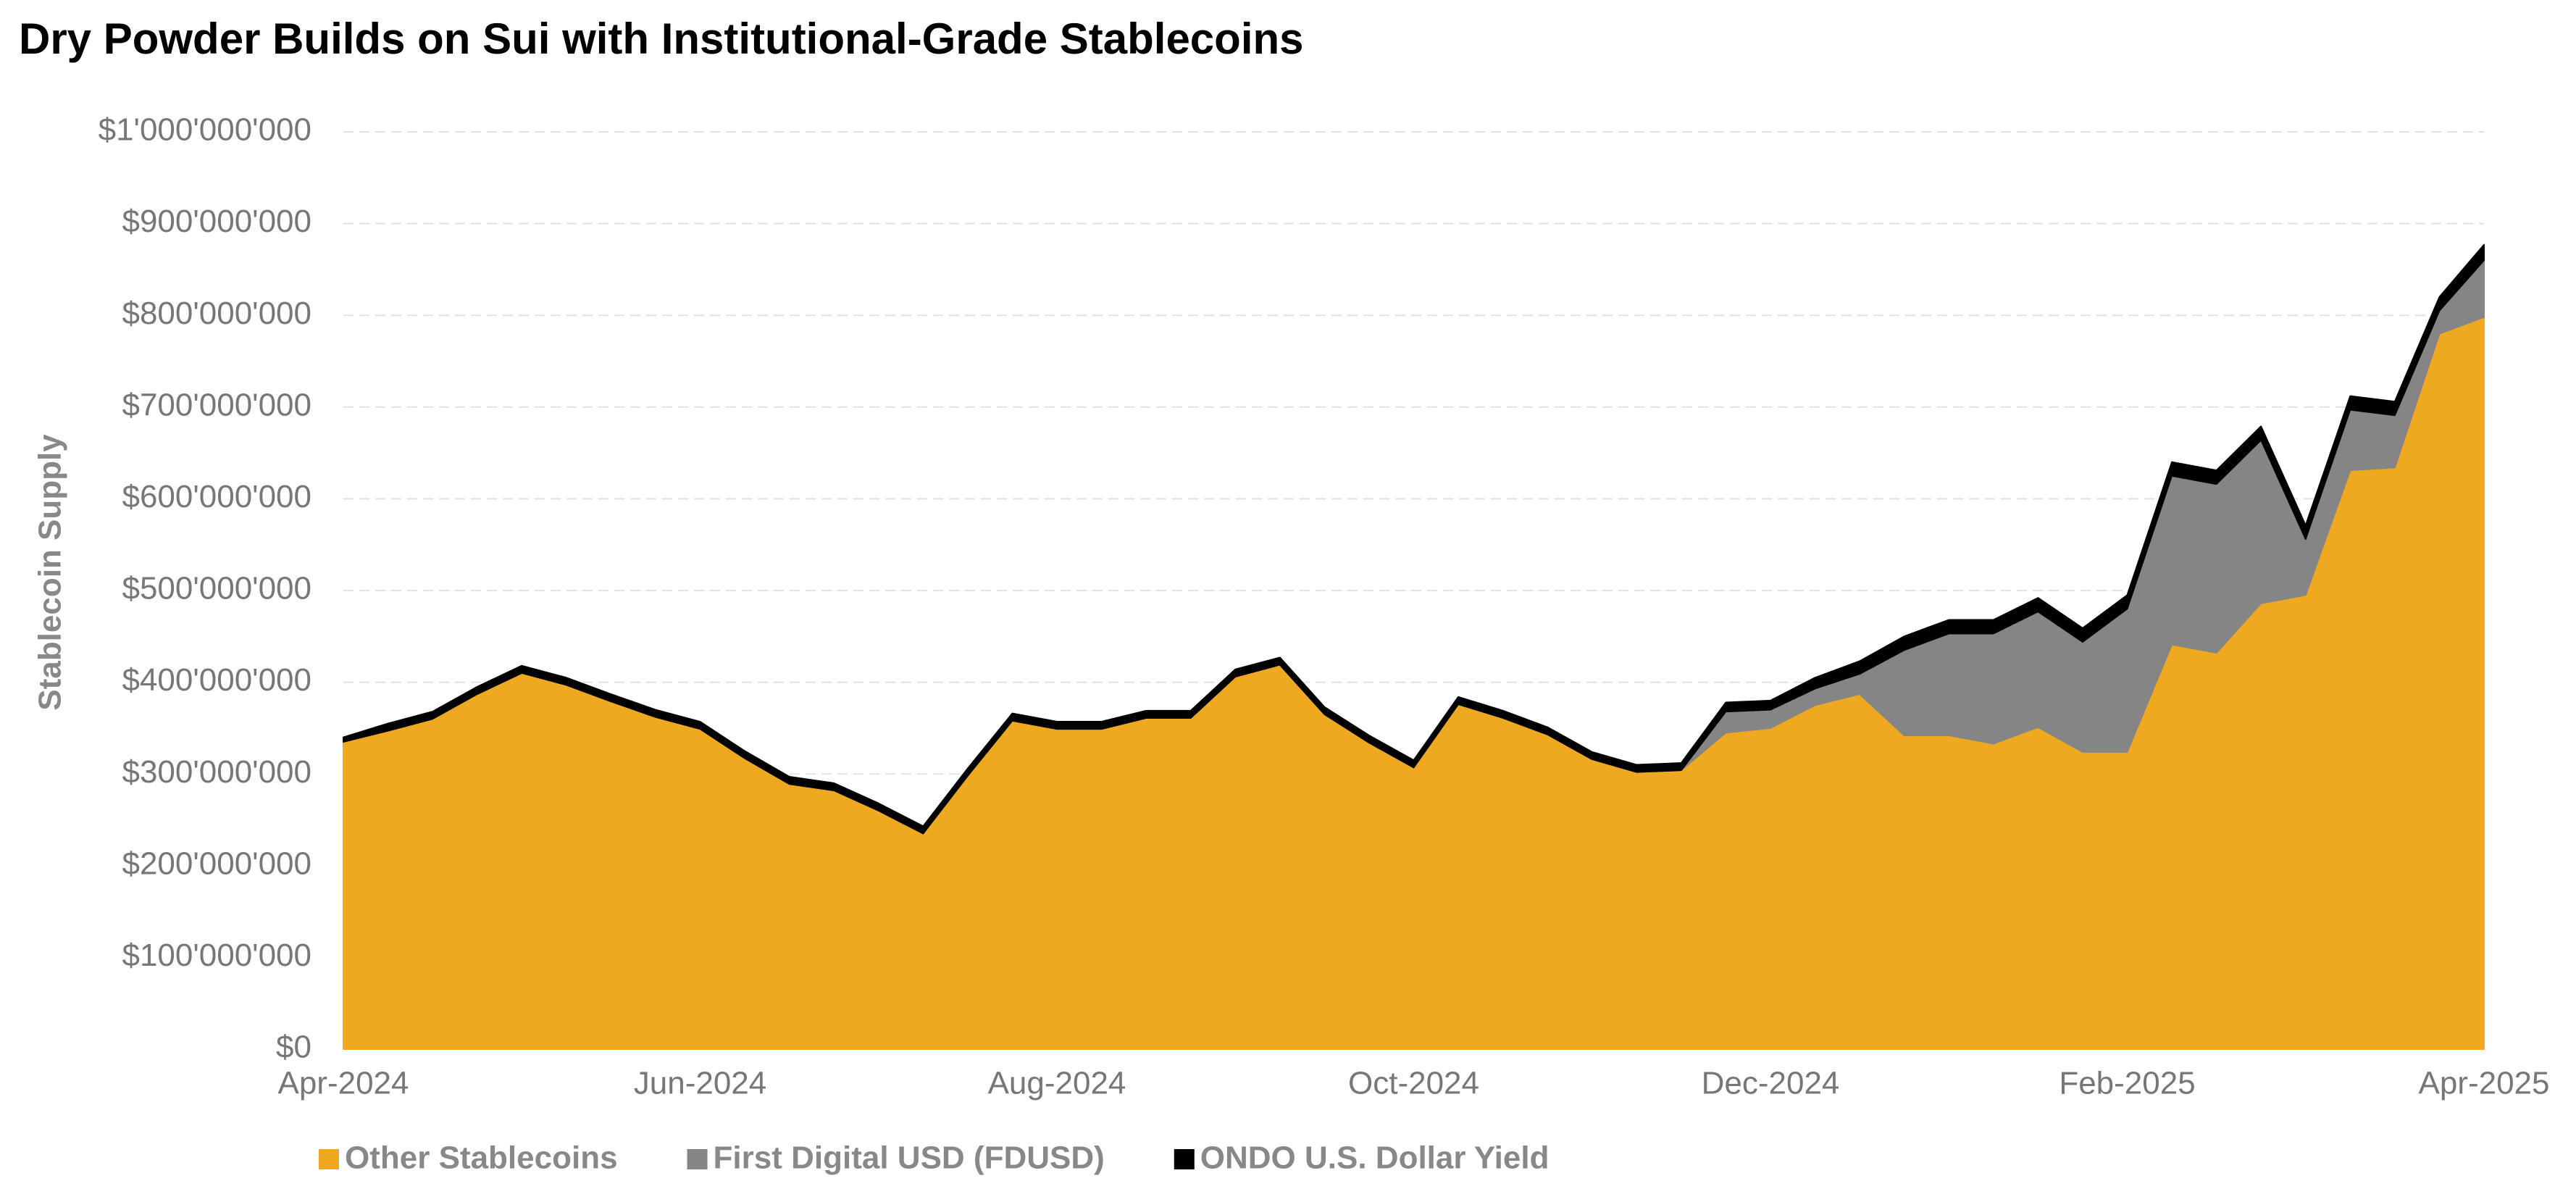  I want to click on y-tick-label: $900'000'000, so click(216, 222).